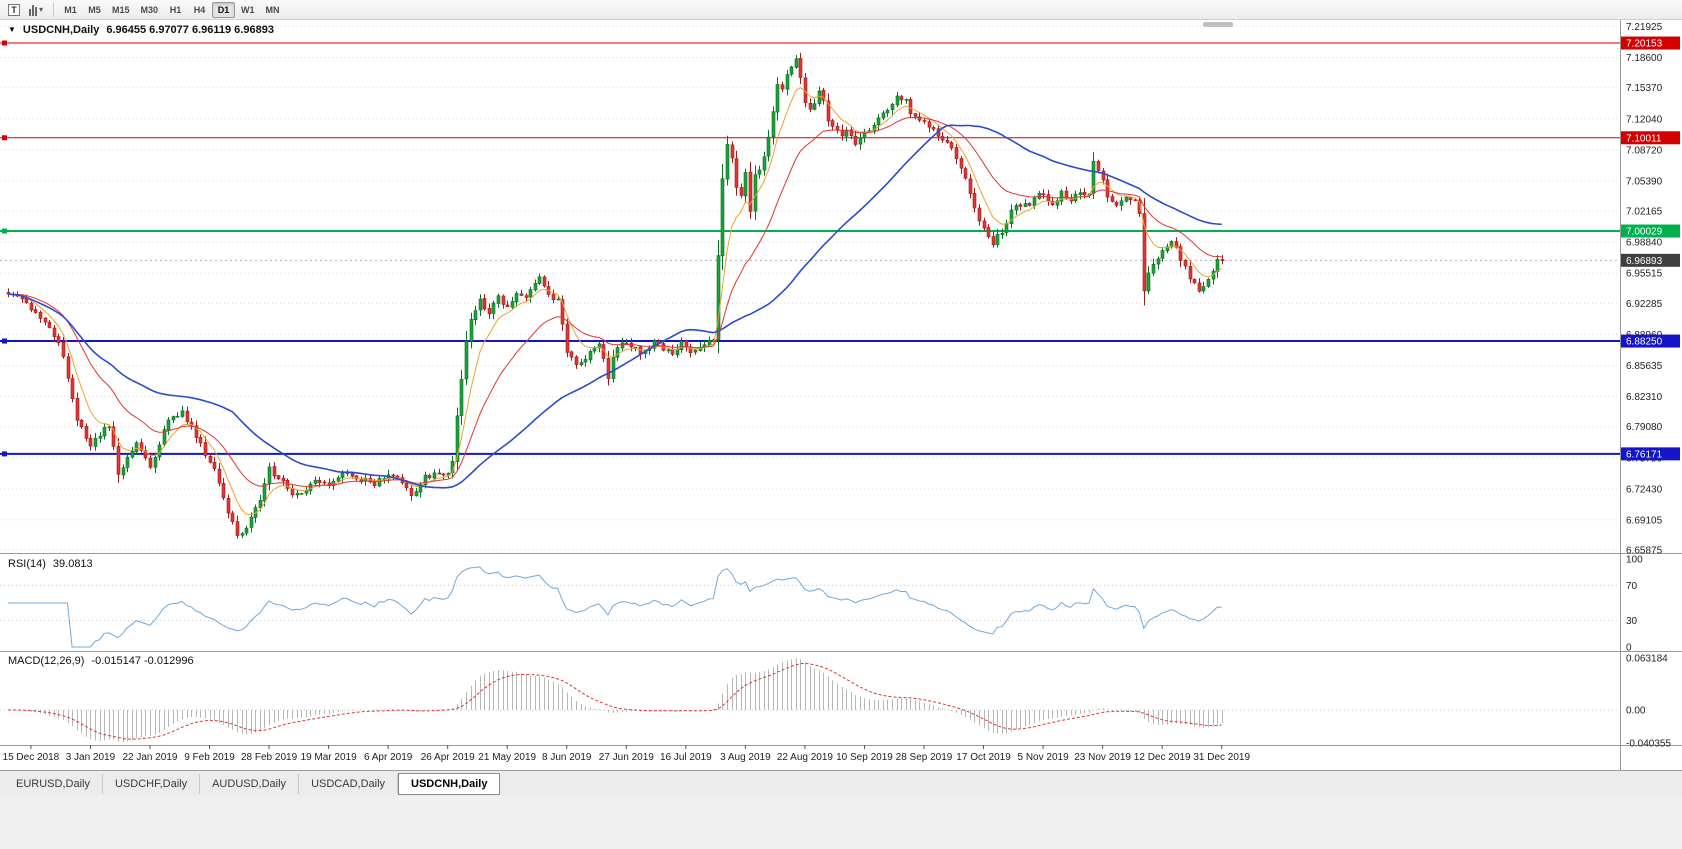  Describe the element at coordinates (94, 10) in the screenshot. I see `timeframe-m5-button: M5` at that location.